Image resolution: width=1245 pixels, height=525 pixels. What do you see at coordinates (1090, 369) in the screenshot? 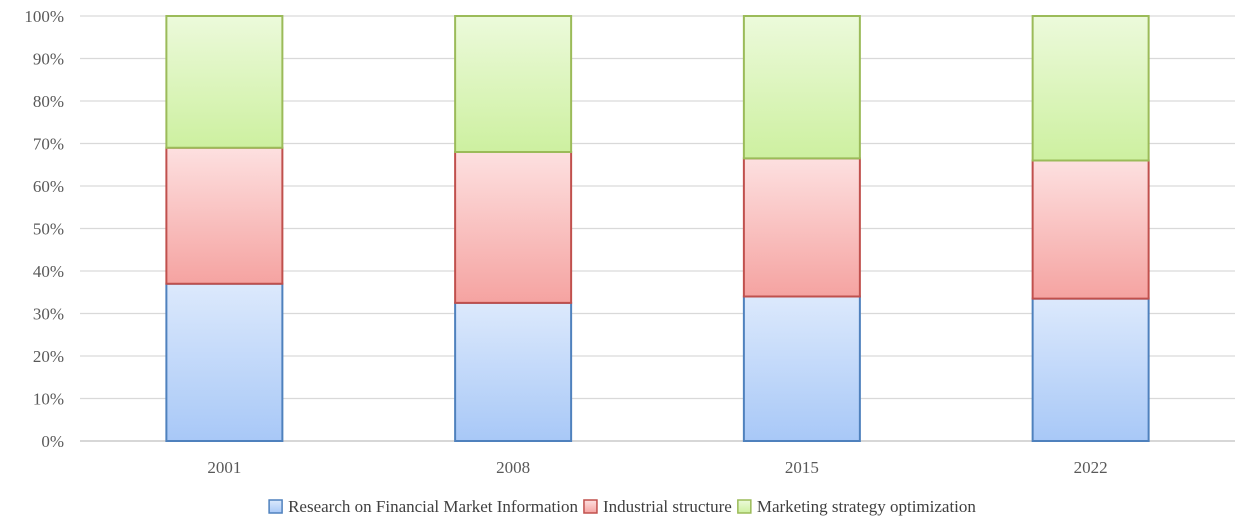
I see `bar-segment-research-on-financial-market-information-2022` at bounding box center [1090, 369].